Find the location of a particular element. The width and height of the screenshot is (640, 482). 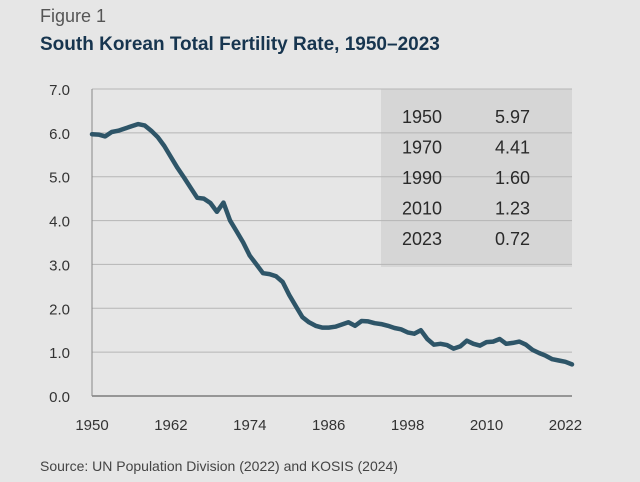

x-tick-label: 1974 is located at coordinates (249, 425).